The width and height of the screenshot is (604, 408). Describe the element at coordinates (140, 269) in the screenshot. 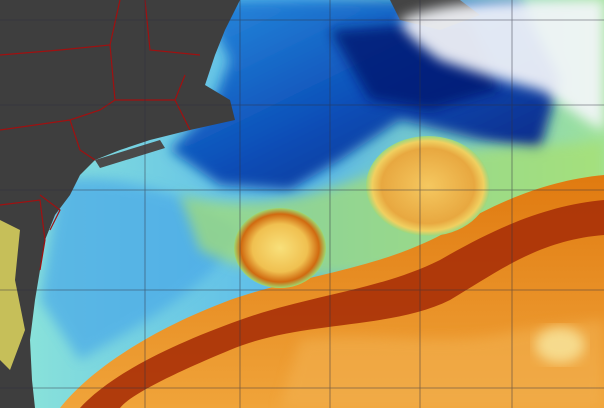

I see `shelf-water` at that location.